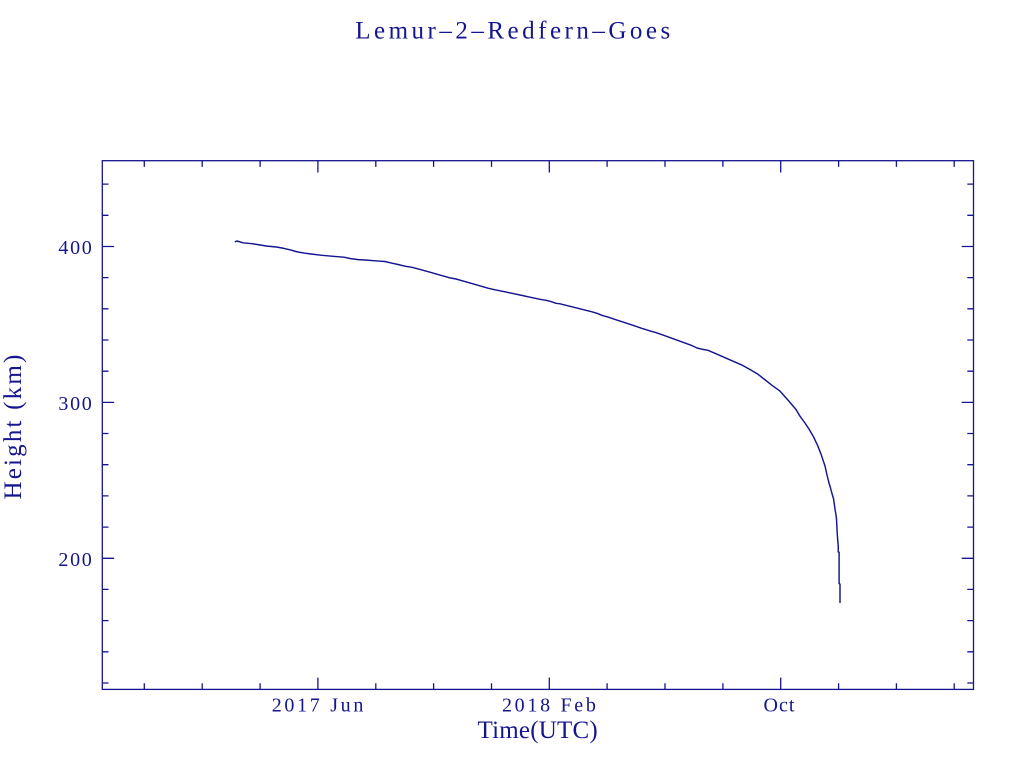 The image size is (1024, 768). Describe the element at coordinates (75, 248) in the screenshot. I see `svg-text: 400` at that location.